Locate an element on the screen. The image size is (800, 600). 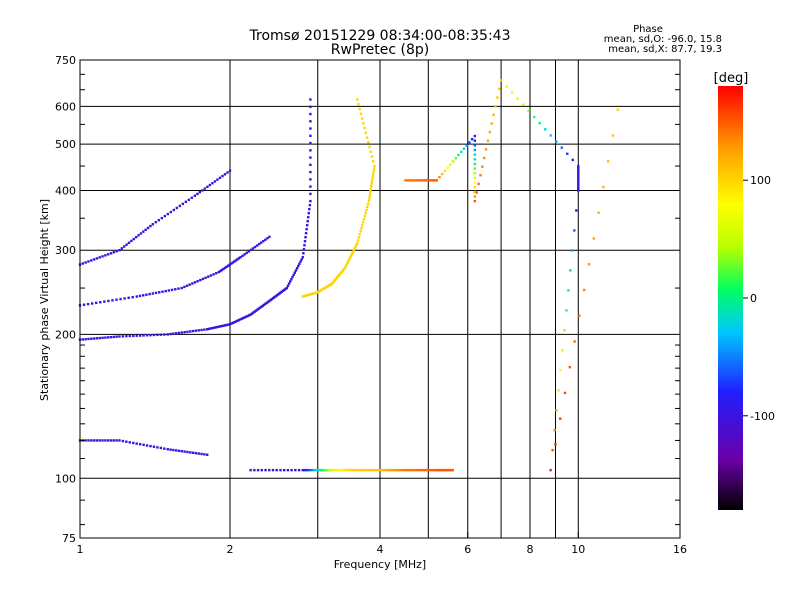
y-axis-label: Stationary phase Virtual Height [km] is located at coordinates (44, 300).